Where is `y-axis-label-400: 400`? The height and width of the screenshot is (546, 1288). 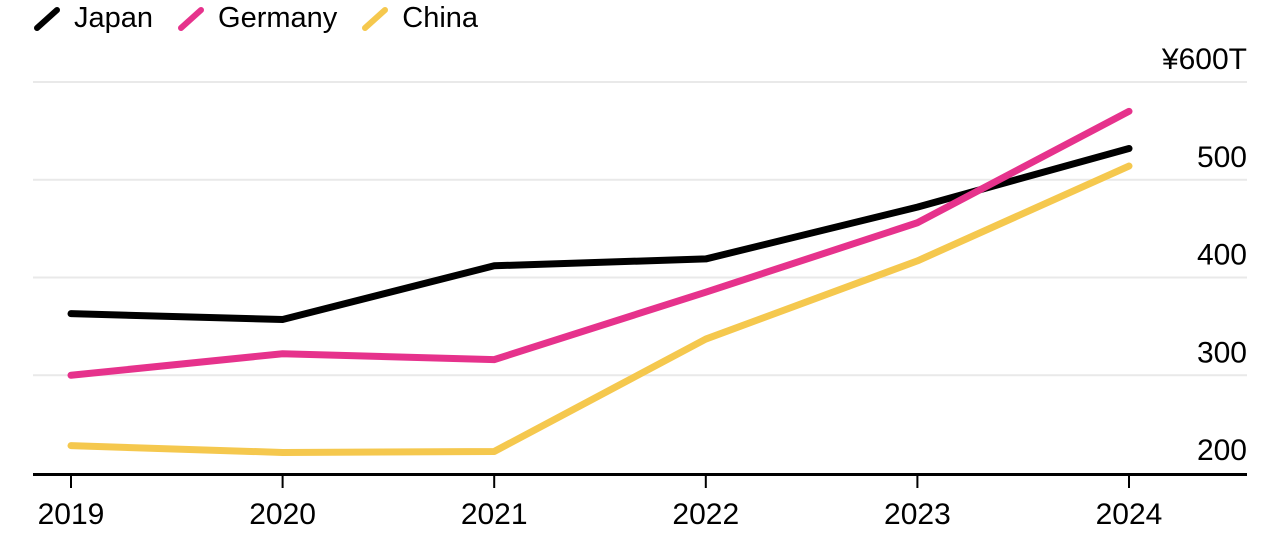
y-axis-label-400: 400 is located at coordinates (1222, 255).